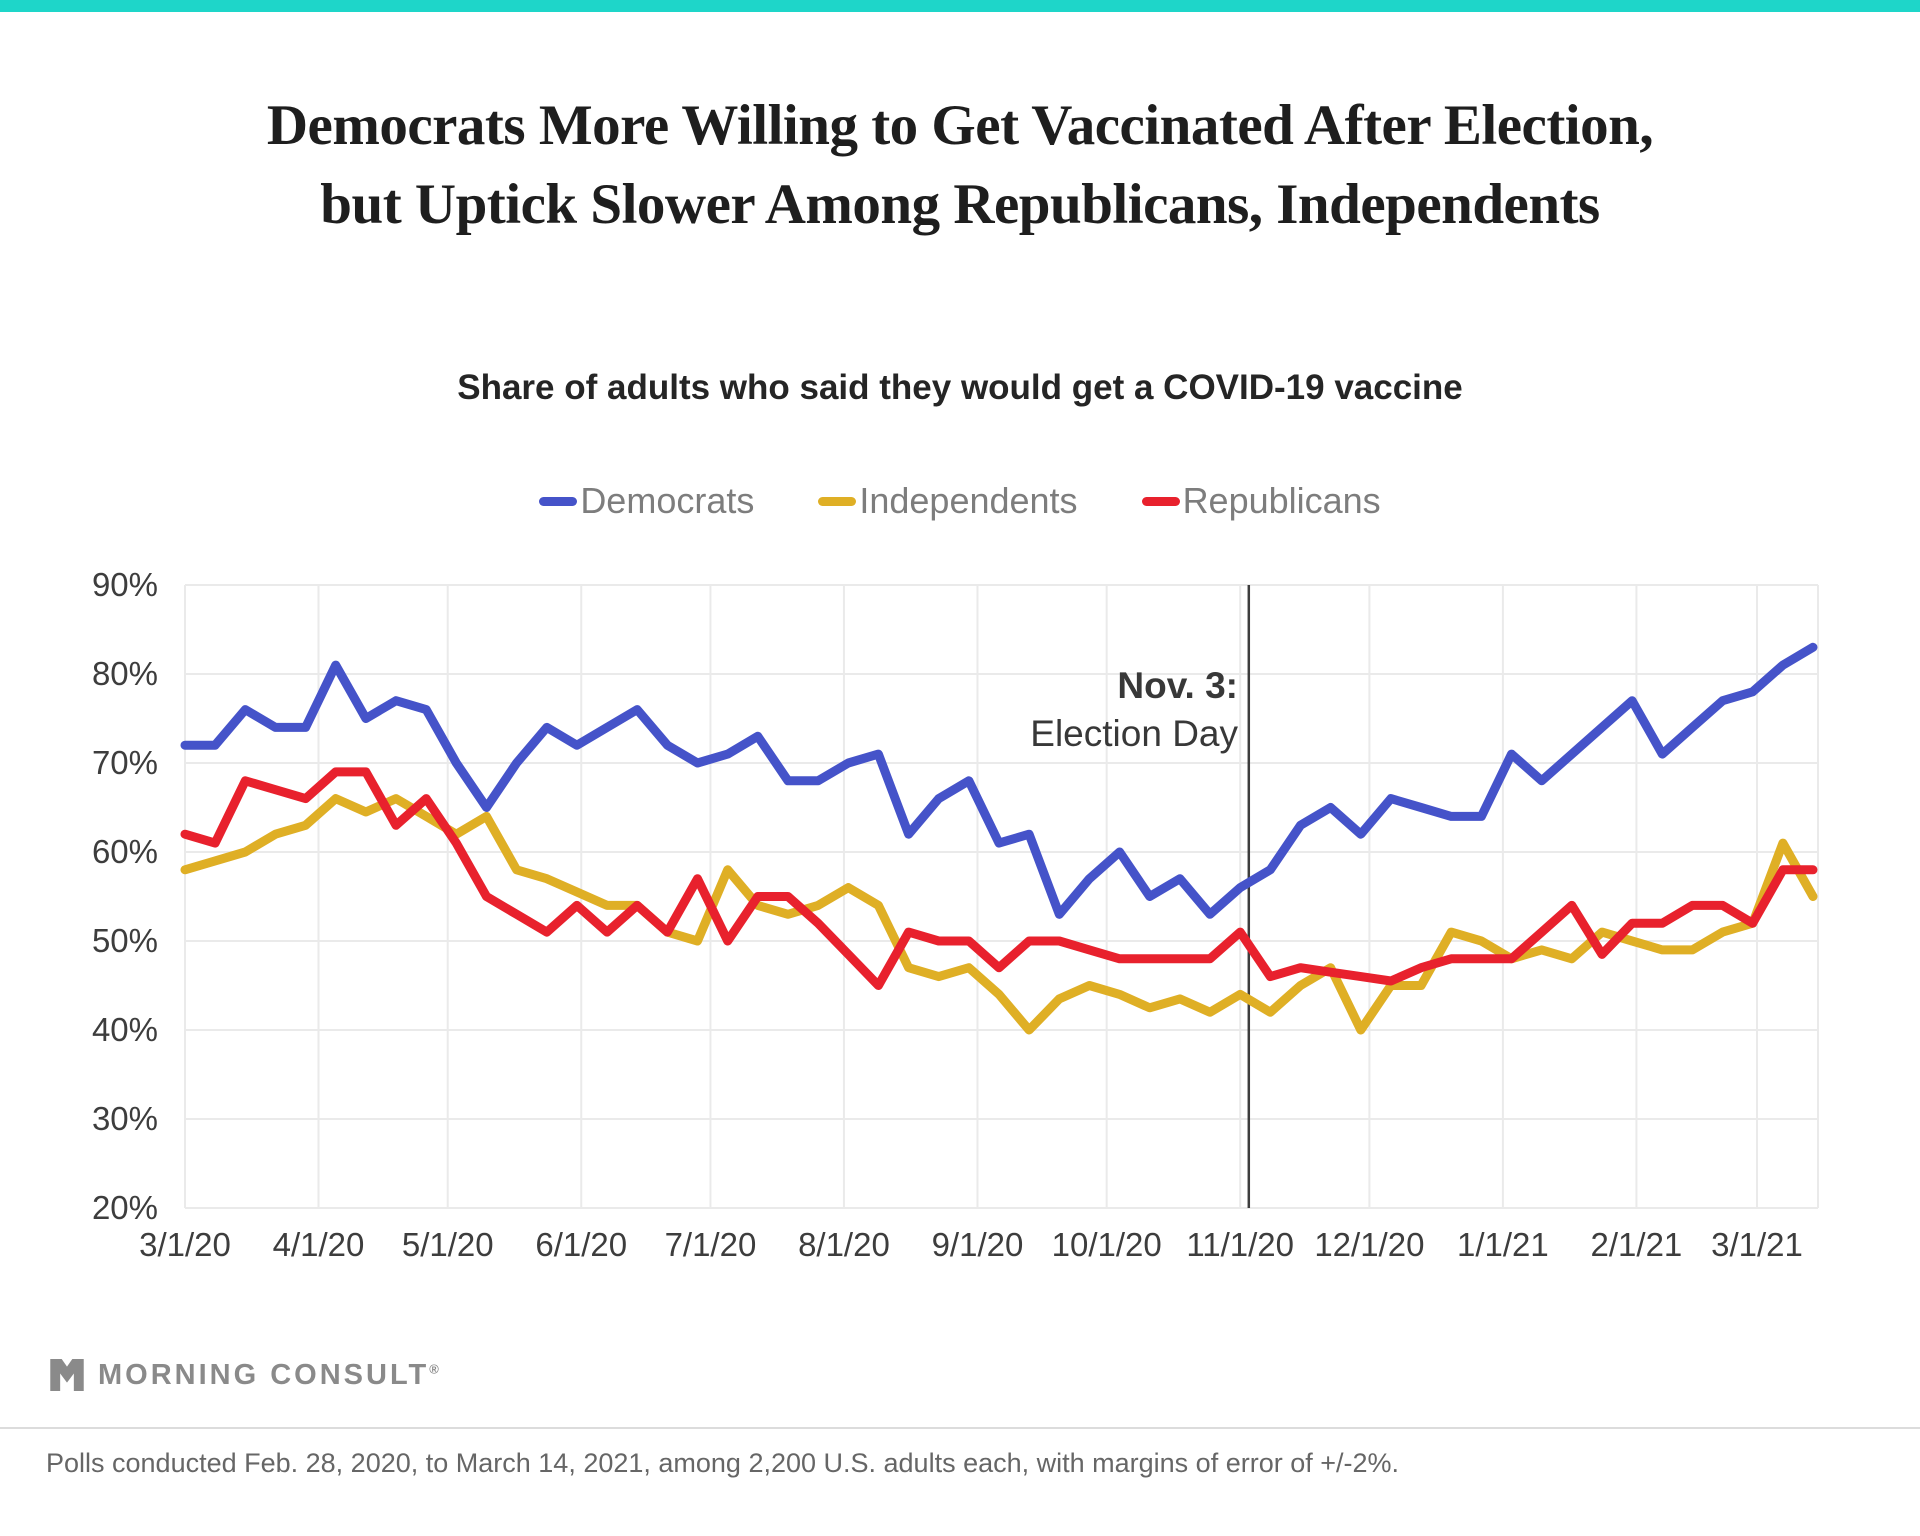 This screenshot has height=1536, width=1920. Describe the element at coordinates (124, 762) in the screenshot. I see `y-axis-label-70: 70%` at that location.